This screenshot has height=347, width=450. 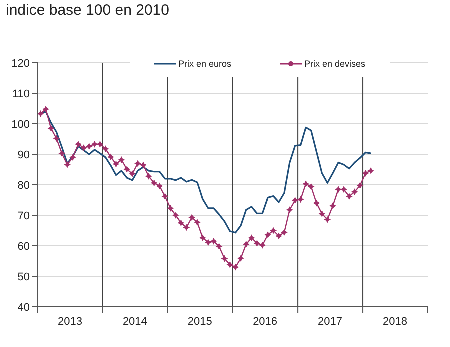 What do you see at coordinates (24, 308) in the screenshot?
I see `y-tick-label: 40` at bounding box center [24, 308].